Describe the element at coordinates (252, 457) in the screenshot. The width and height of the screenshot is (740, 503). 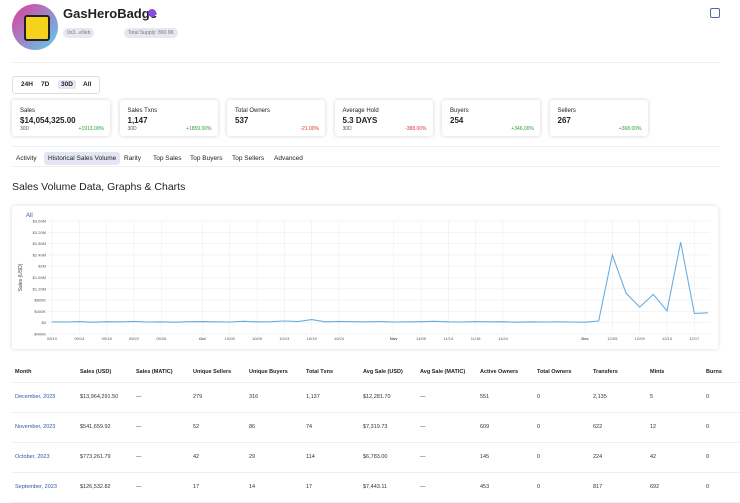
I see `table-cell: 29` at that location.